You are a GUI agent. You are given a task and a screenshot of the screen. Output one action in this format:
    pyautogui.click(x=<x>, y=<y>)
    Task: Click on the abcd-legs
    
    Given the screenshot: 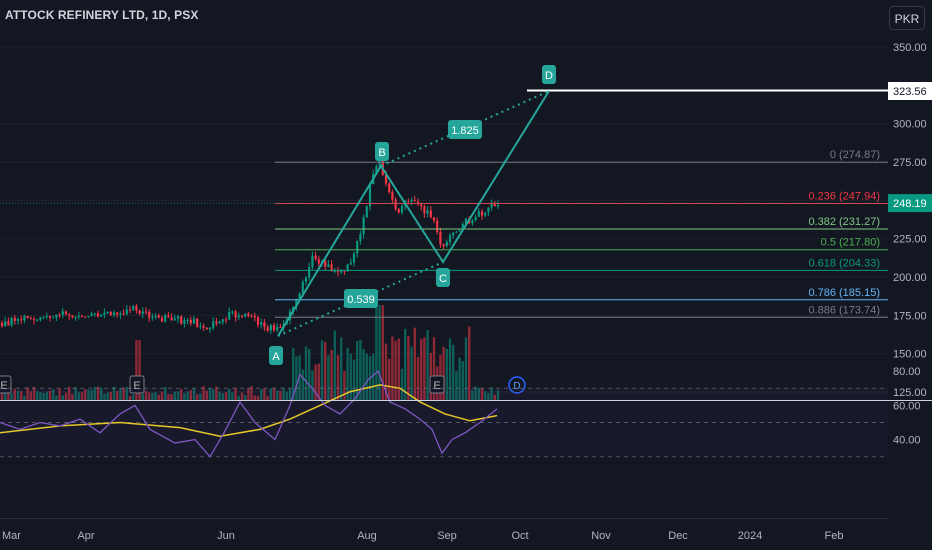 What is the action you would take?
    pyautogui.click(x=413, y=213)
    